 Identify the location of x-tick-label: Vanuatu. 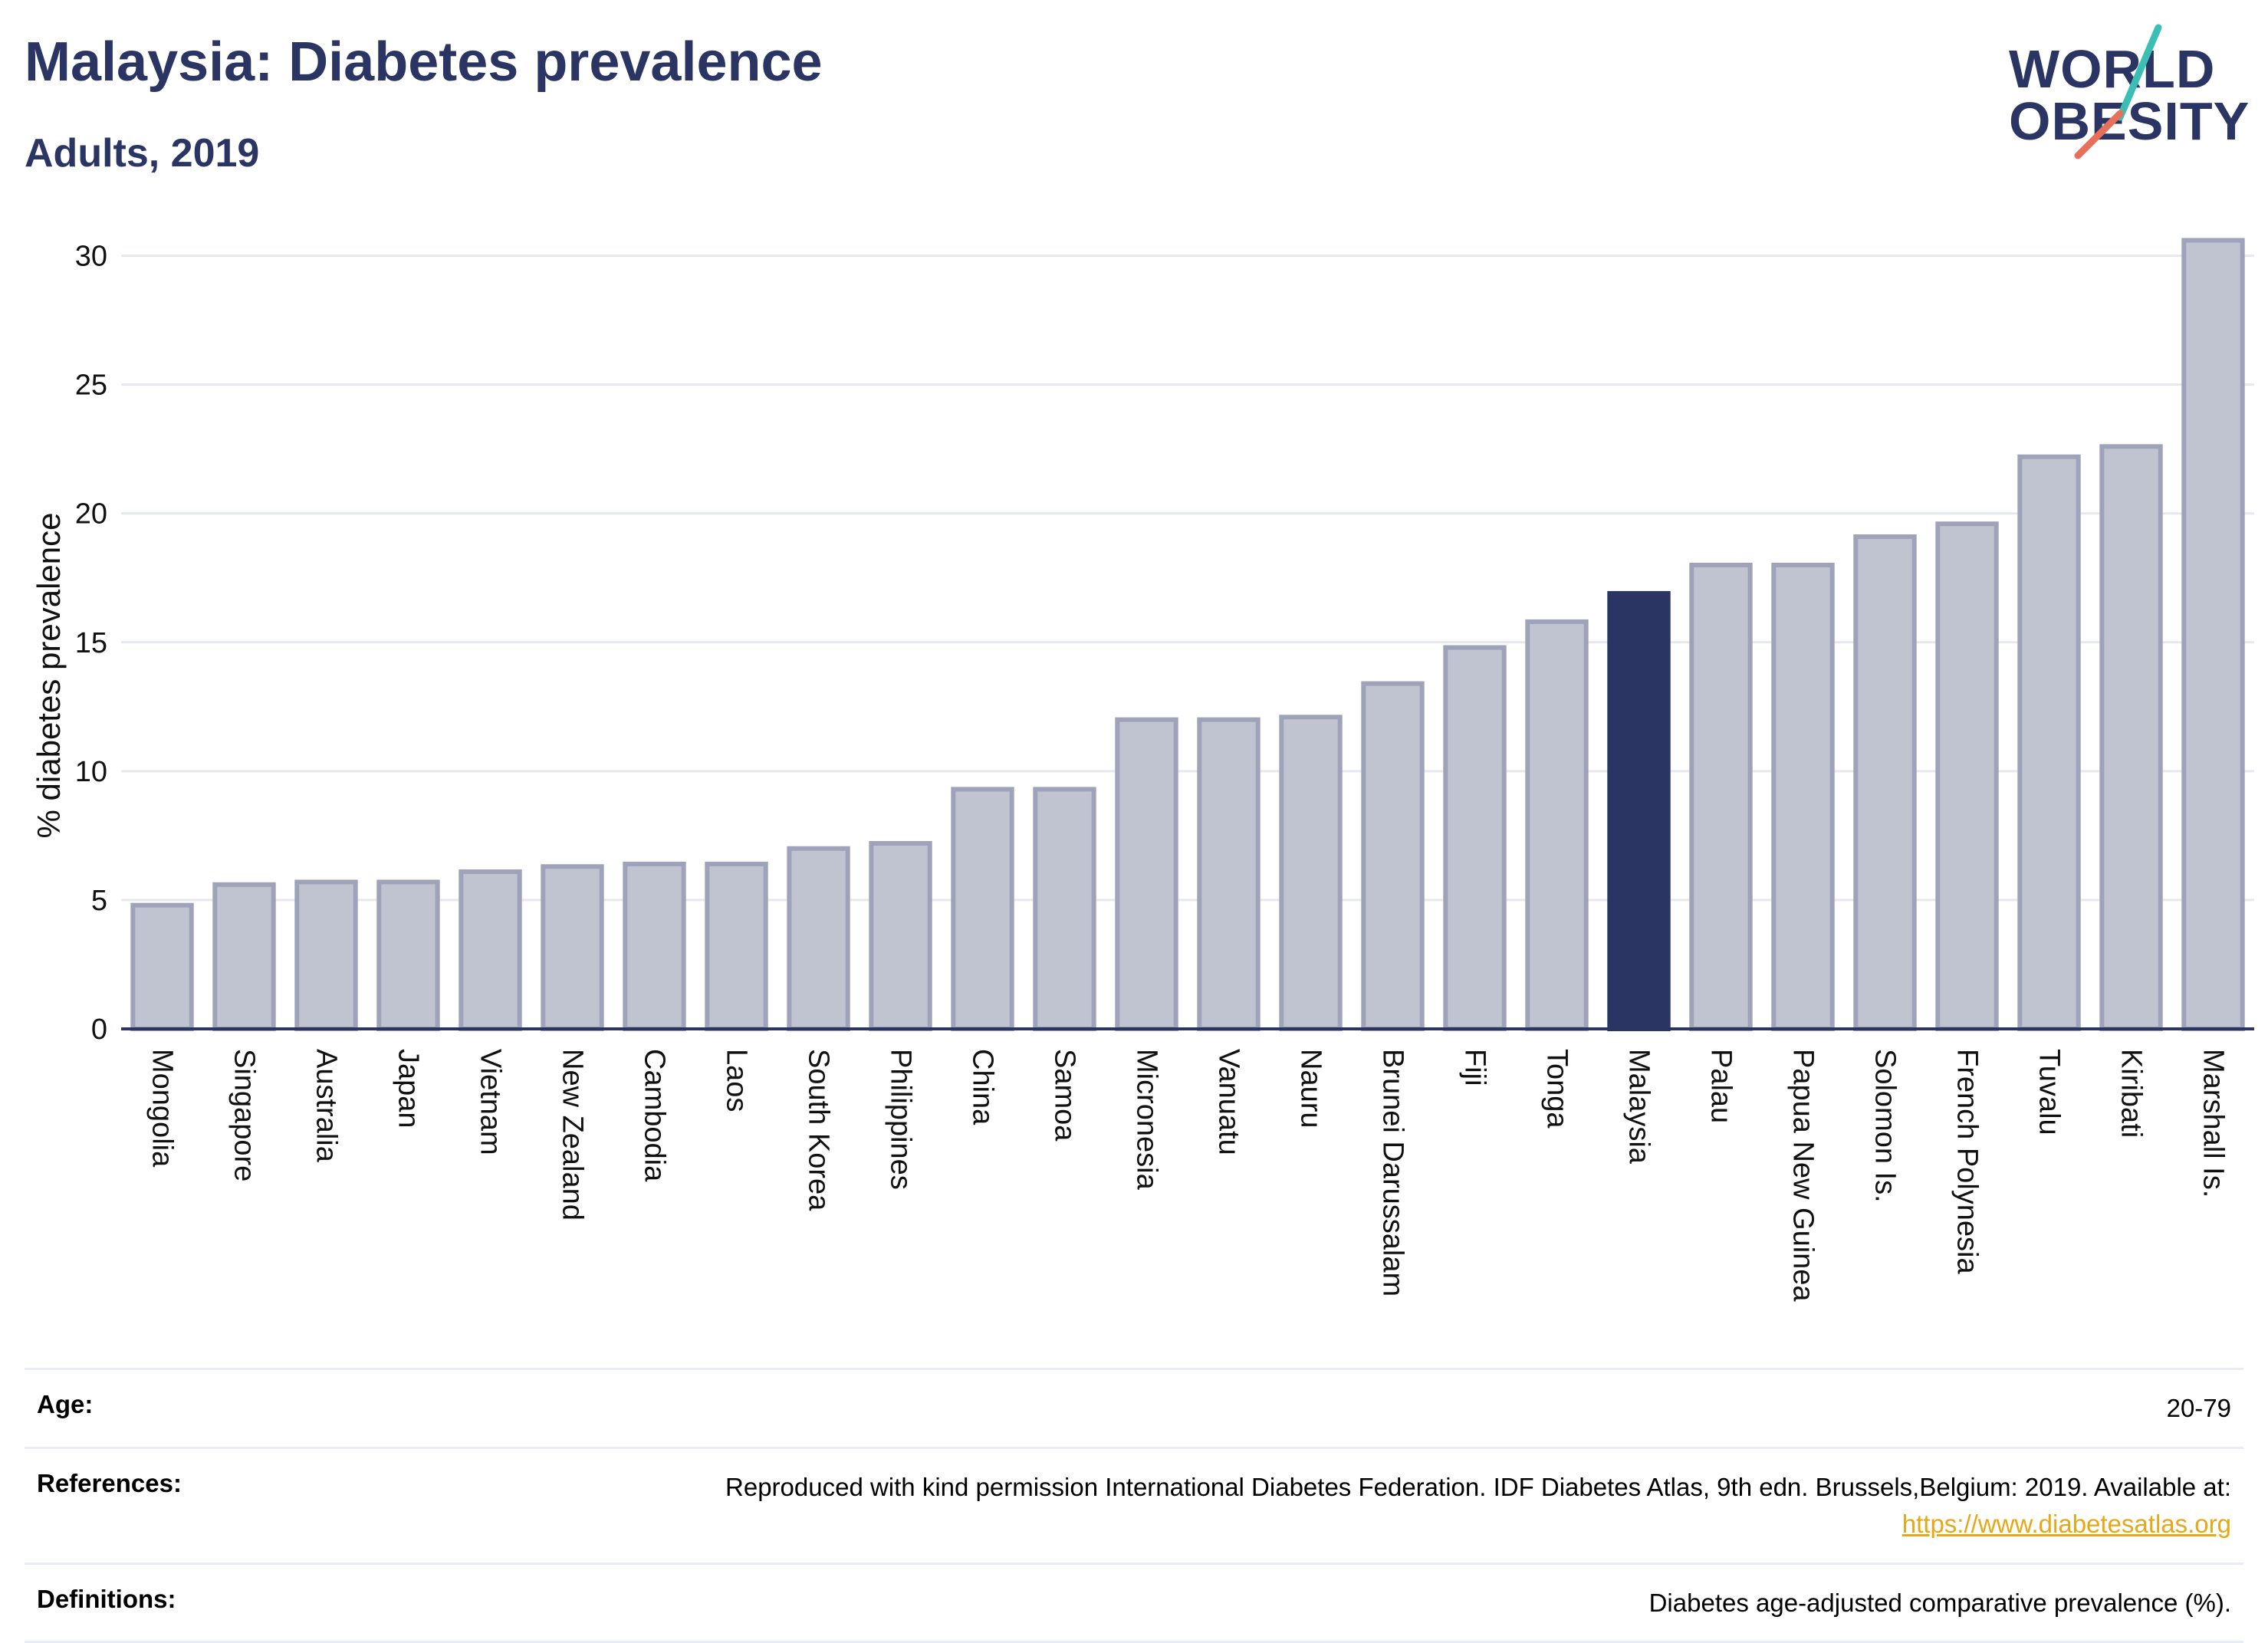
(1229, 1102).